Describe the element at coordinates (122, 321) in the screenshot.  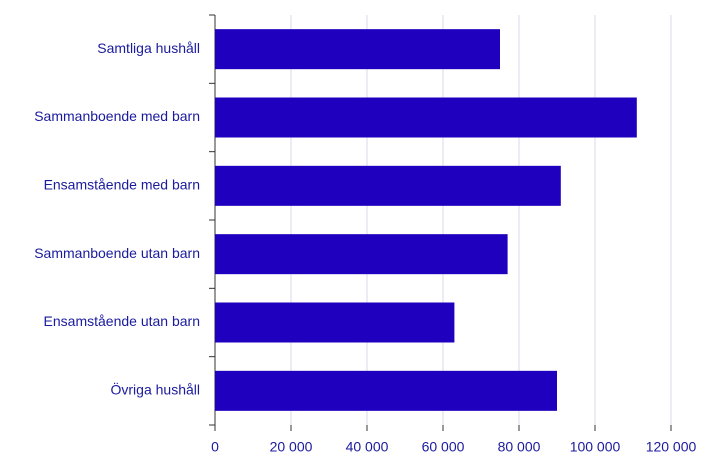
I see `y-tick-label: Ensamstående utan barn` at that location.